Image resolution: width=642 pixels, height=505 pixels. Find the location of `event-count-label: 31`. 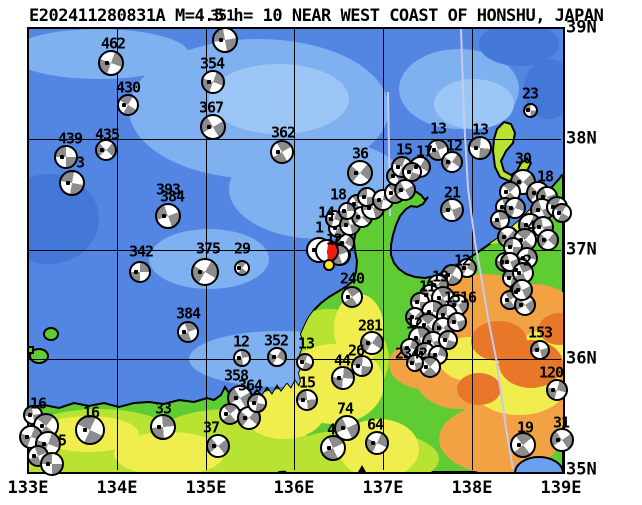

event-count-label: 31 is located at coordinates (561, 422).